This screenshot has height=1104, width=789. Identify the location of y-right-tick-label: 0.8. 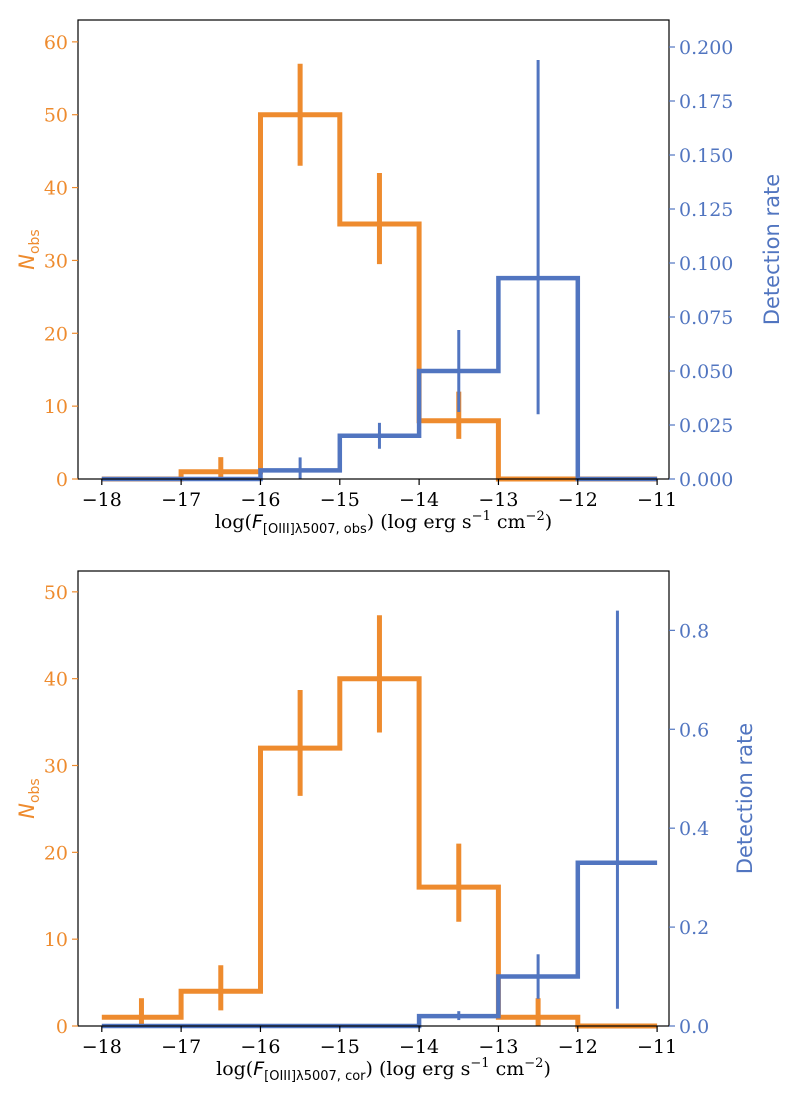
(694, 631).